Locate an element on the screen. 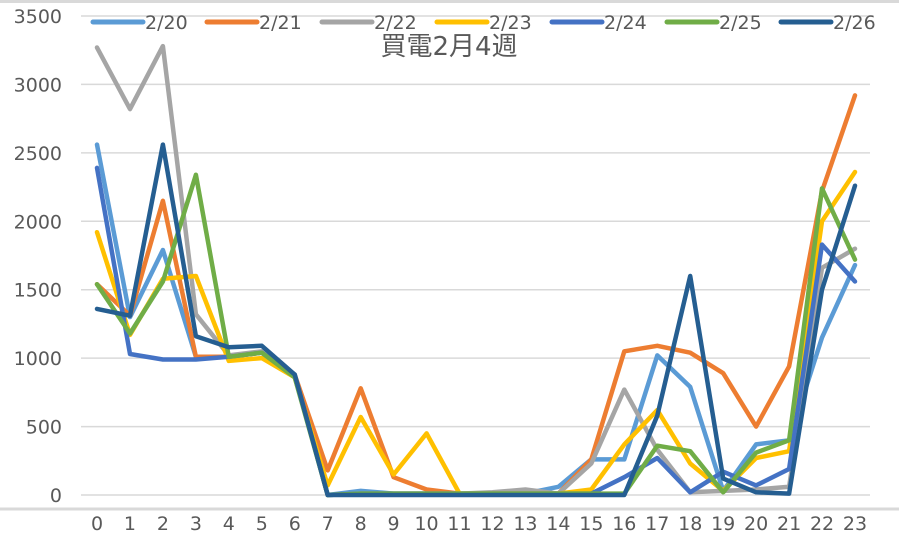 Image resolution: width=899 pixels, height=539 pixels. legend-label: 2/25 is located at coordinates (740, 23).